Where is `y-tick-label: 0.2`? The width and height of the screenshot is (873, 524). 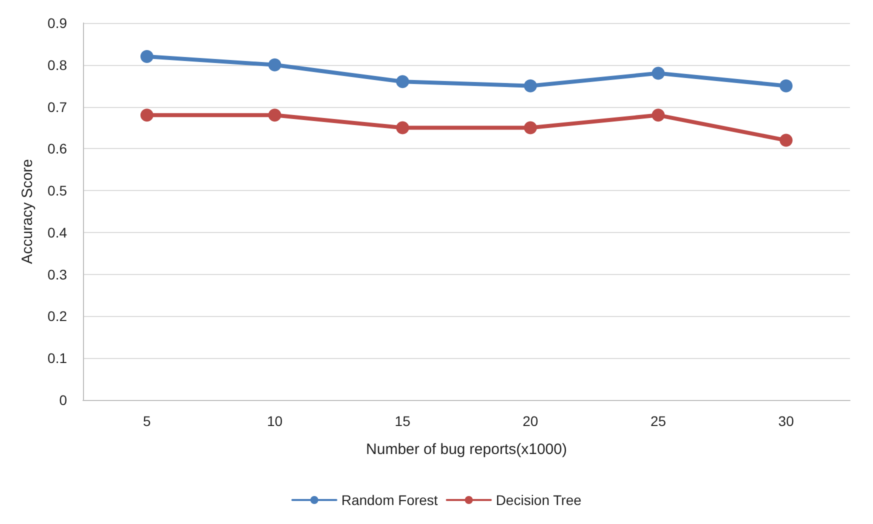 y-tick-label: 0.2 is located at coordinates (58, 316).